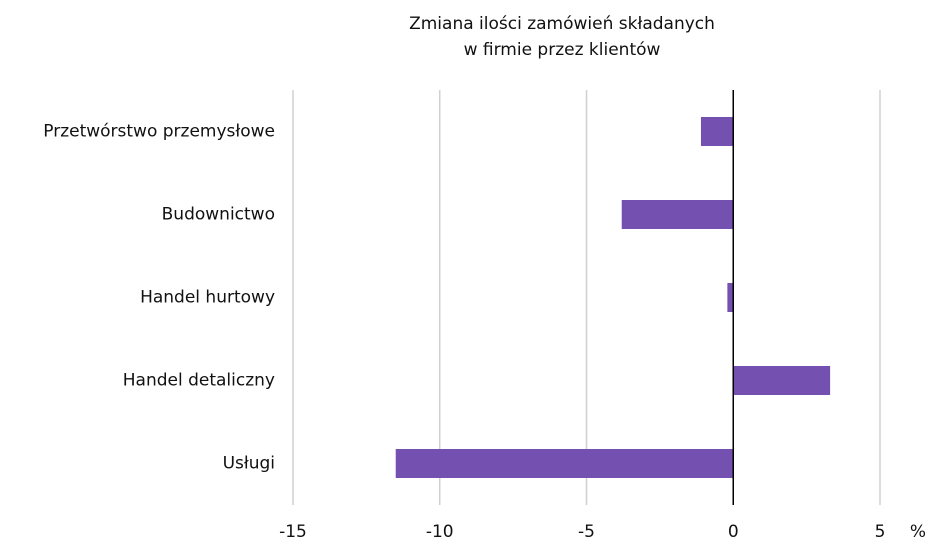 The width and height of the screenshot is (928, 540). What do you see at coordinates (562, 50) in the screenshot?
I see `chart-title: w firmie przez klientów` at bounding box center [562, 50].